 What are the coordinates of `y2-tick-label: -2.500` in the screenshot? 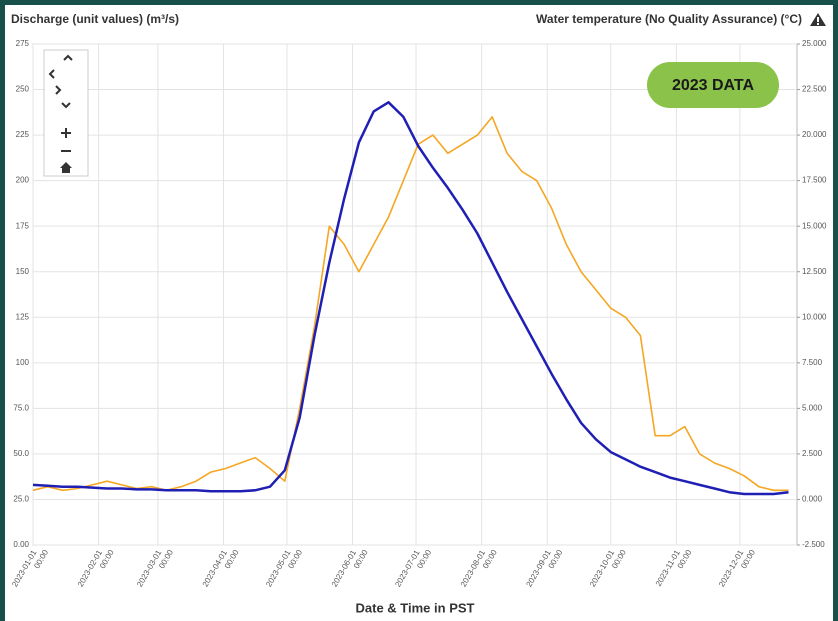 It's located at (813, 544).